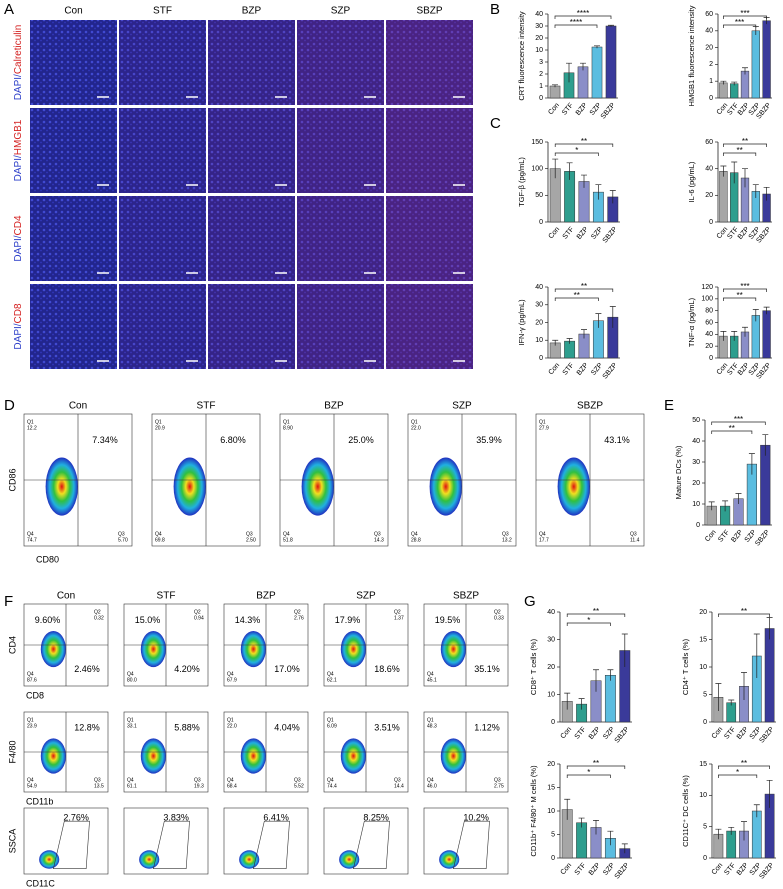  Describe the element at coordinates (132, 786) in the screenshot. I see `quadrant-value: 61.1` at that location.